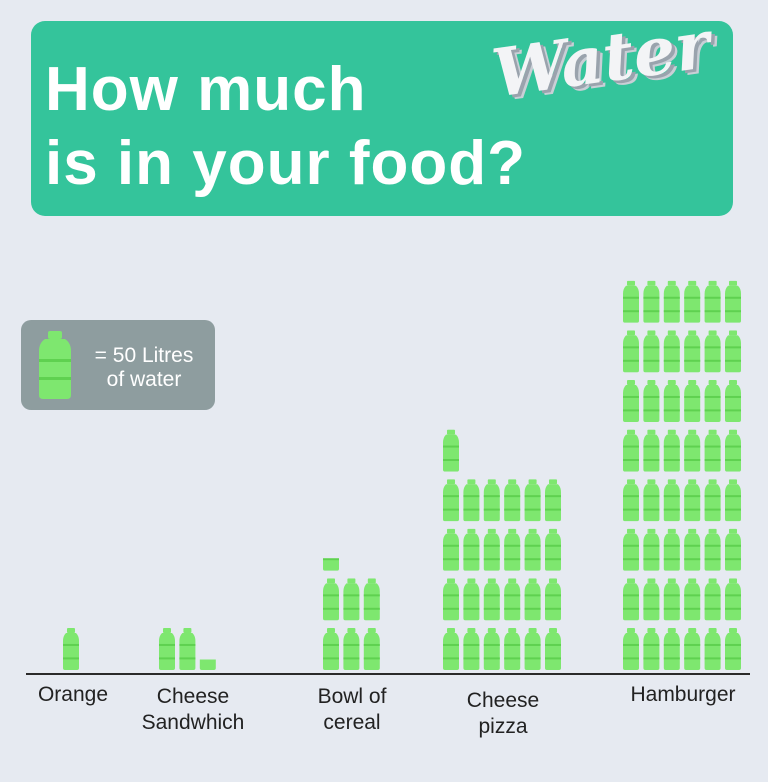 The height and width of the screenshot is (782, 768). Describe the element at coordinates (503, 714) in the screenshot. I see `category-label: Cheese pizza` at that location.